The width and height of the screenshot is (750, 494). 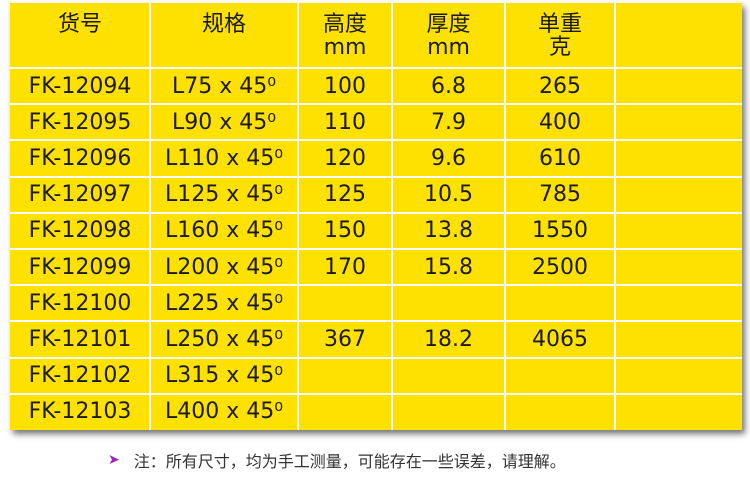 What do you see at coordinates (79, 24) in the screenshot?
I see `header-text: 货号` at bounding box center [79, 24].